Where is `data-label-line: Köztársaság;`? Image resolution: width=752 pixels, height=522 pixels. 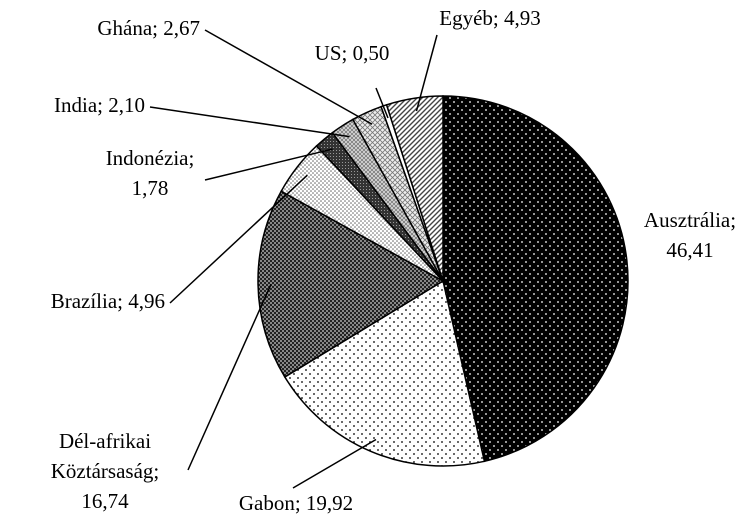
data-label-line: Köztársaság; is located at coordinates (105, 471).